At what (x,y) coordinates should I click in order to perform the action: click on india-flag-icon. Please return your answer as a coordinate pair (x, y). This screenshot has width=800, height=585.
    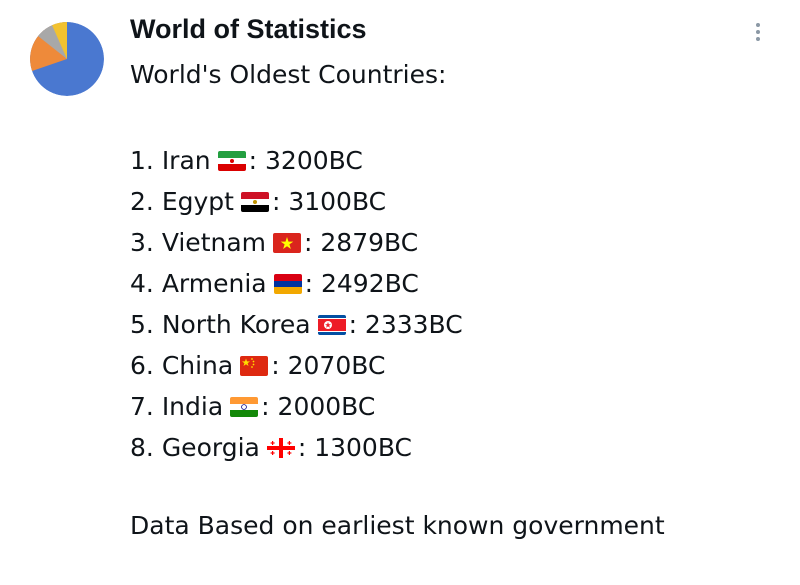
    Looking at the image, I should click on (244, 406).